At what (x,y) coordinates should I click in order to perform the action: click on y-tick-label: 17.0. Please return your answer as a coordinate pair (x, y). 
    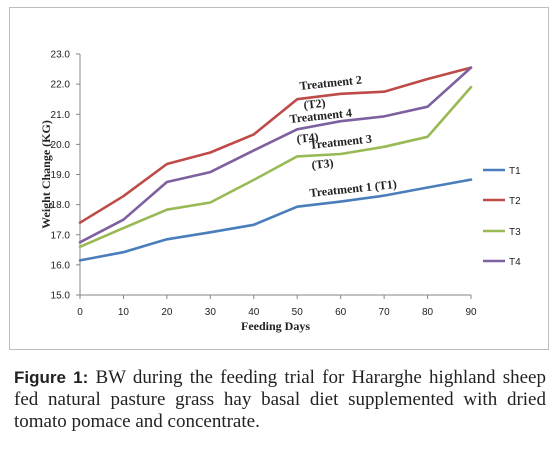
    Looking at the image, I should click on (61, 235).